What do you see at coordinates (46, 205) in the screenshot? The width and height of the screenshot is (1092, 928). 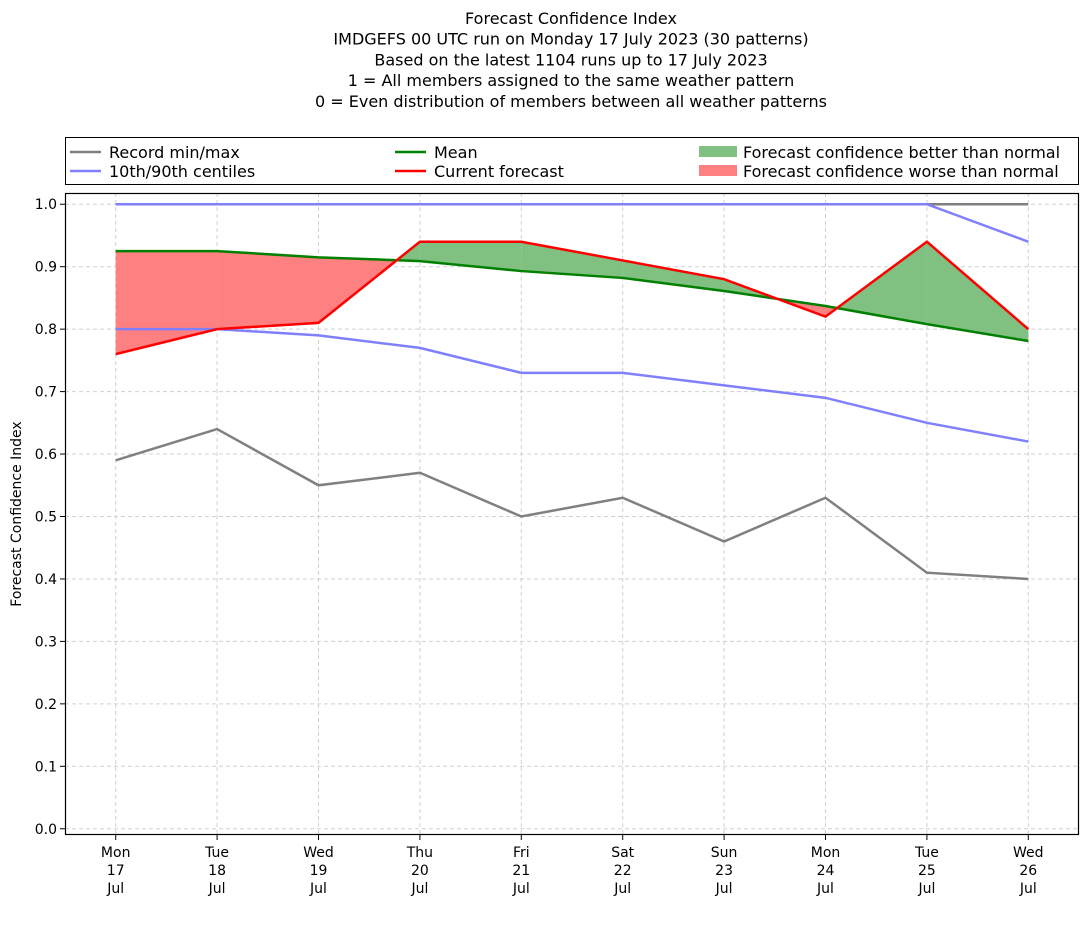 I see `y-tick-label: 1.0` at bounding box center [46, 205].